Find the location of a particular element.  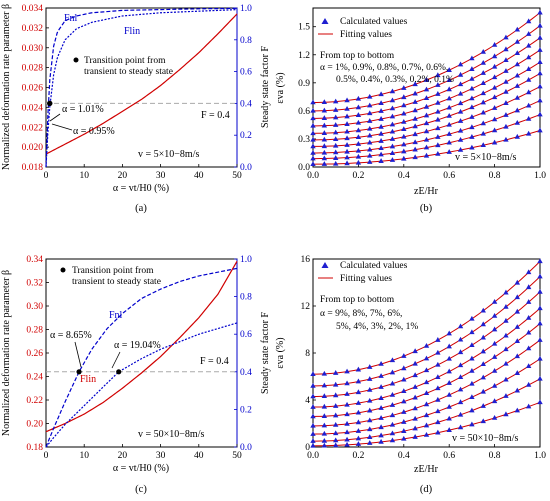

pb-y-tick-label: 1.2 is located at coordinates (304, 56).